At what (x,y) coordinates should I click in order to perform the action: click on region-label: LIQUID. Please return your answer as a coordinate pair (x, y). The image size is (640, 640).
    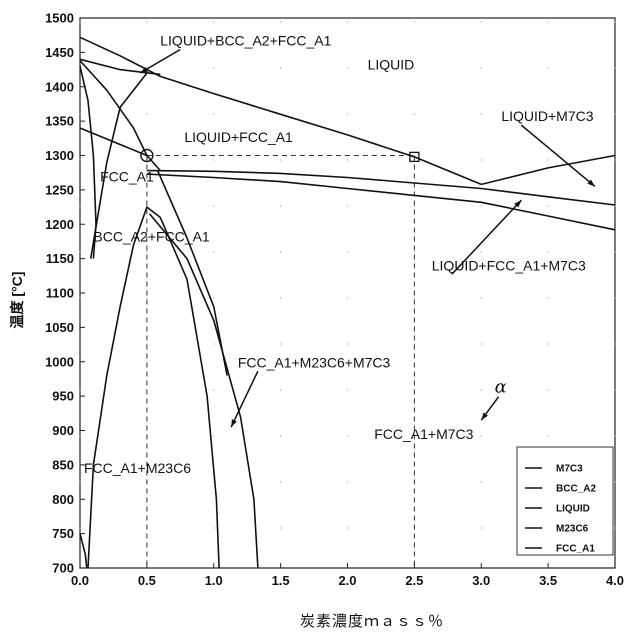
    Looking at the image, I should click on (391, 65).